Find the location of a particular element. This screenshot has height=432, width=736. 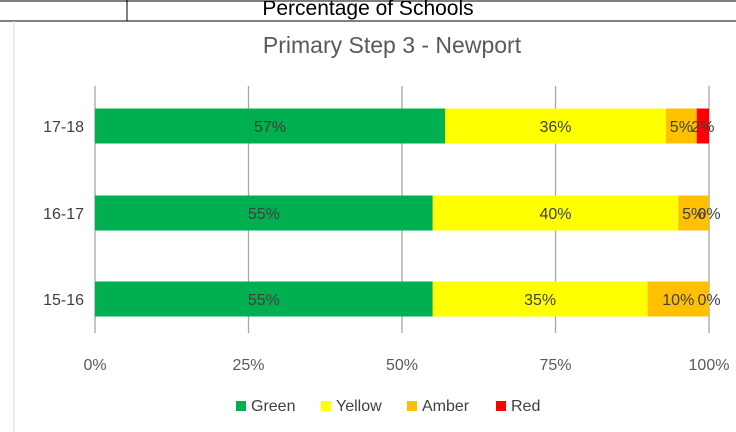

legend-label-green: Green is located at coordinates (273, 406).